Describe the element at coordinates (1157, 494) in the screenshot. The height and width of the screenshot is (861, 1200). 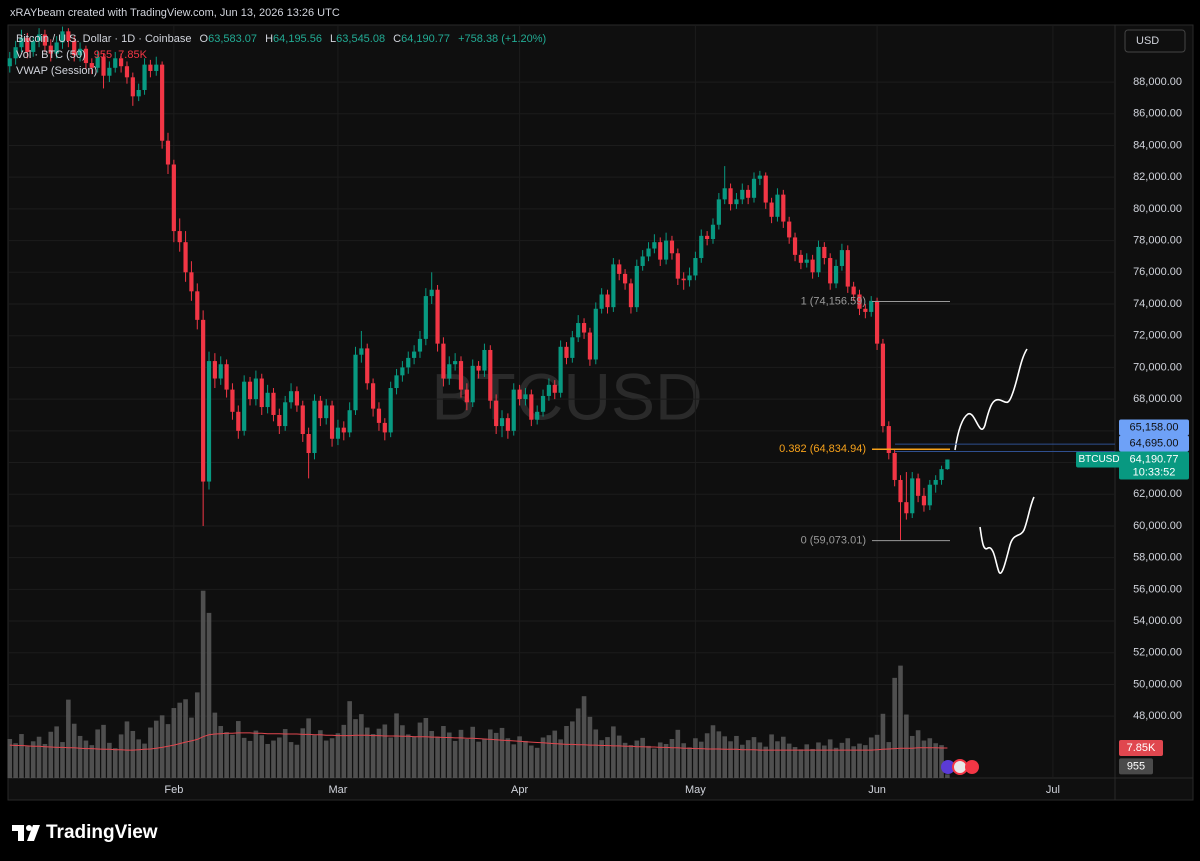
I see `y-tick-label: 62,000.00` at that location.